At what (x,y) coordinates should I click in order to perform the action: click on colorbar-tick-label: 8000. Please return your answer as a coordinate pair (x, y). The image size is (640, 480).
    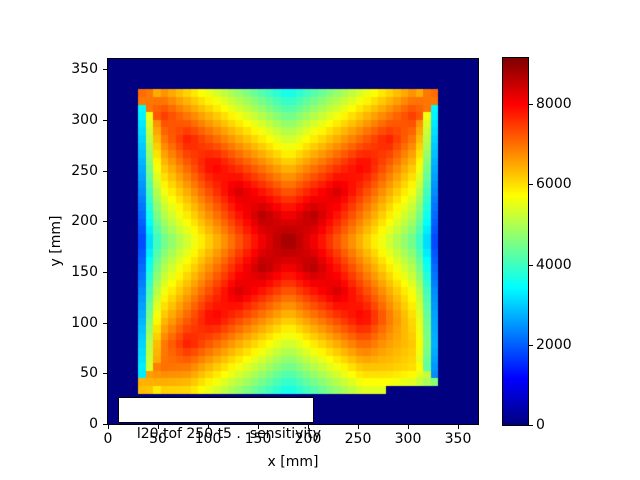
    Looking at the image, I should click on (554, 104).